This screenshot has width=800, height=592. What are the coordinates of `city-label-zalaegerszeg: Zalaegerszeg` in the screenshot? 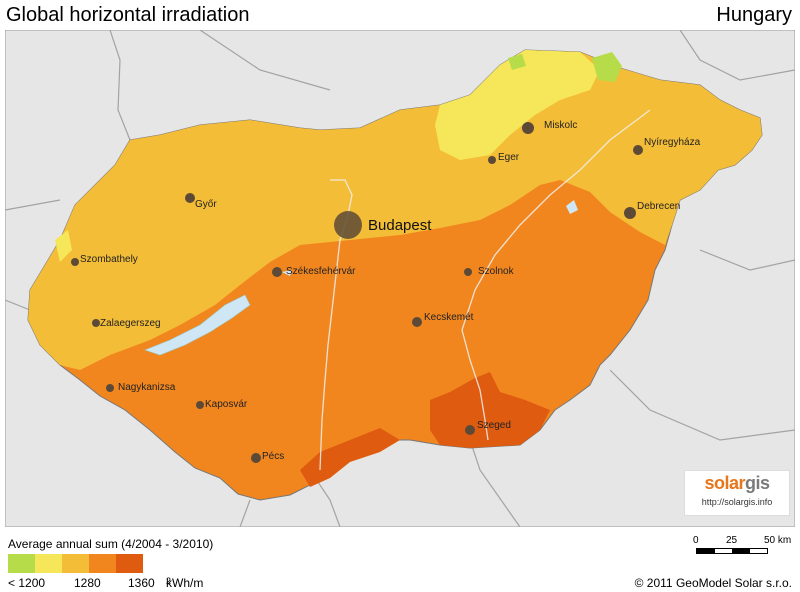 It's located at (130, 323).